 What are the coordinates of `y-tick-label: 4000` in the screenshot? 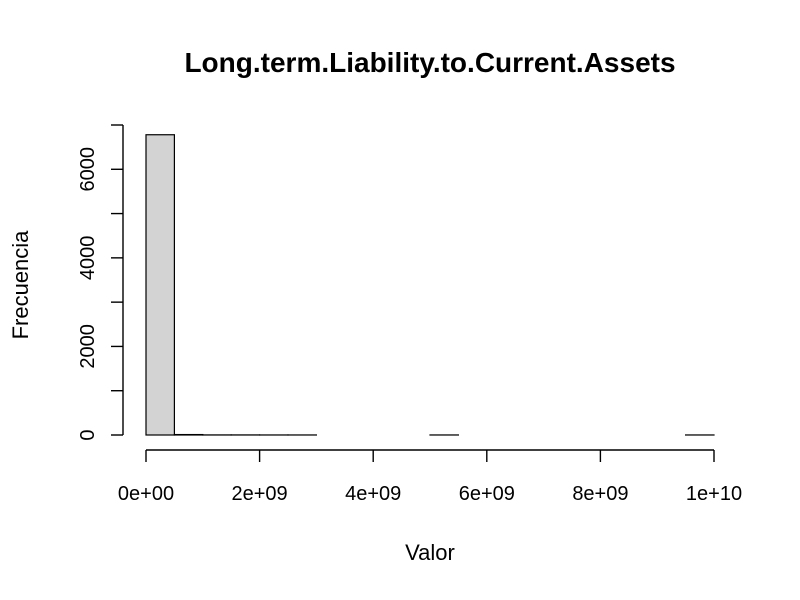 It's located at (88, 258).